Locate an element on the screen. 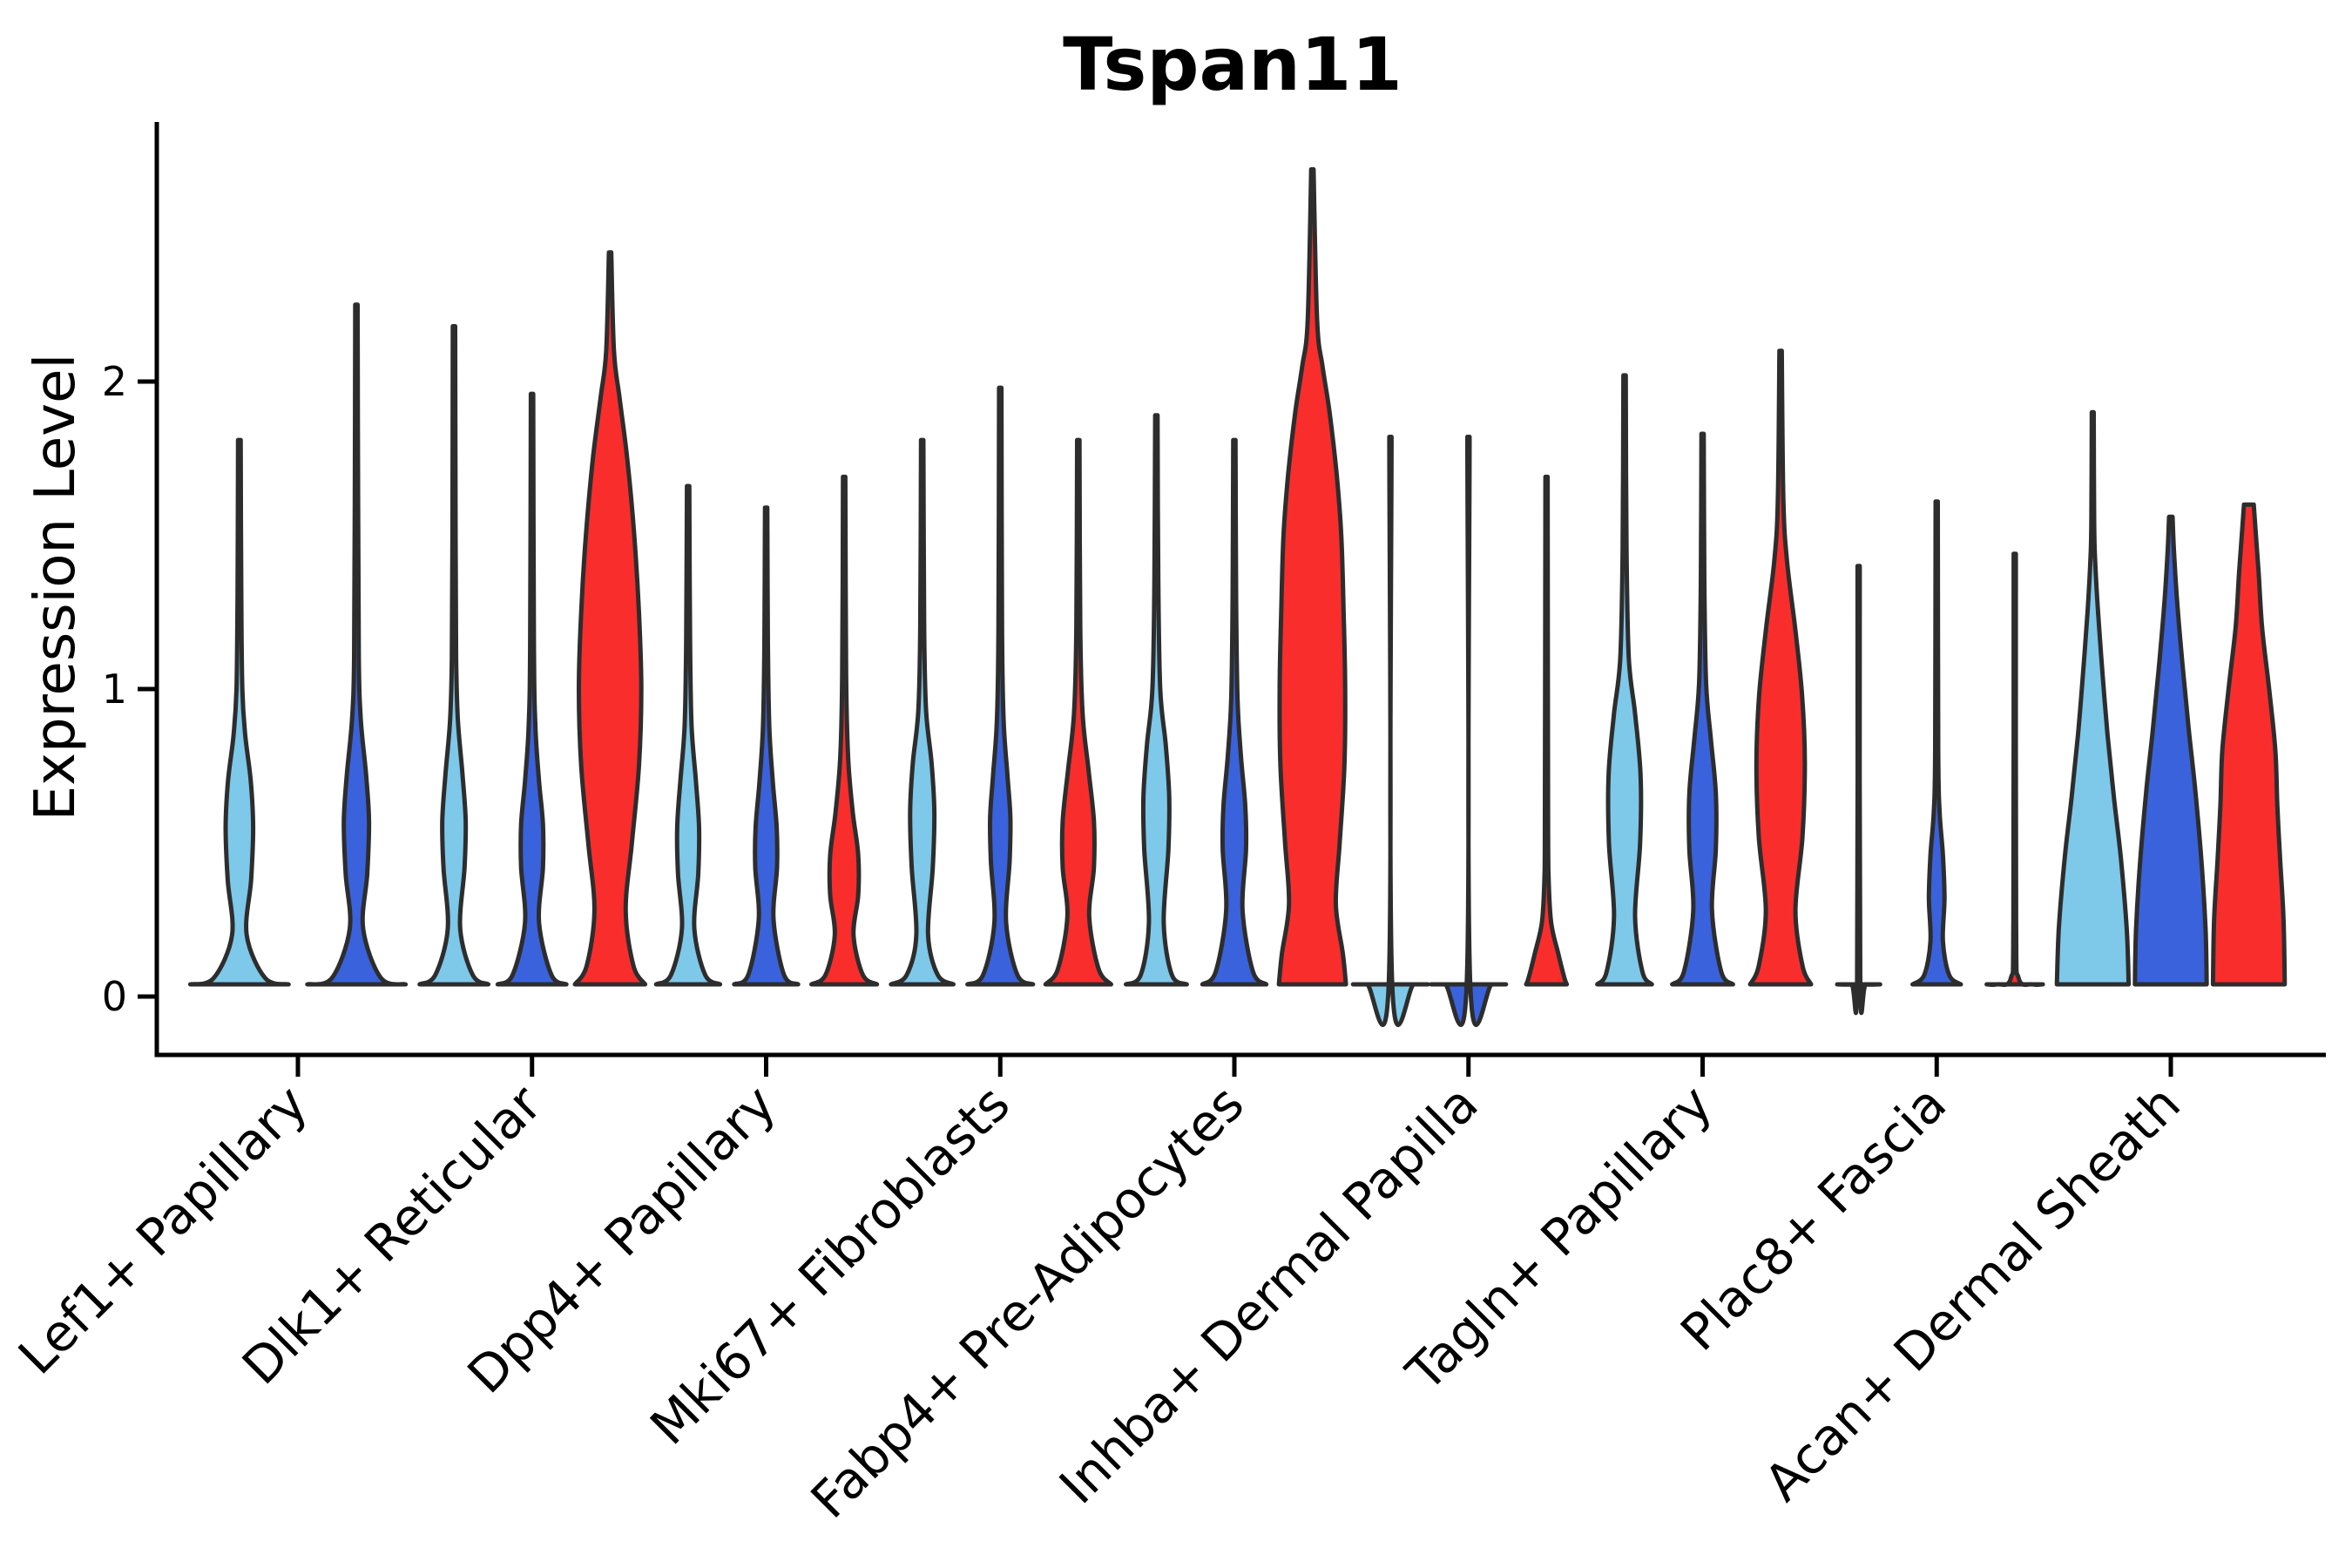  y-tick-label: 0 is located at coordinates (114, 996).